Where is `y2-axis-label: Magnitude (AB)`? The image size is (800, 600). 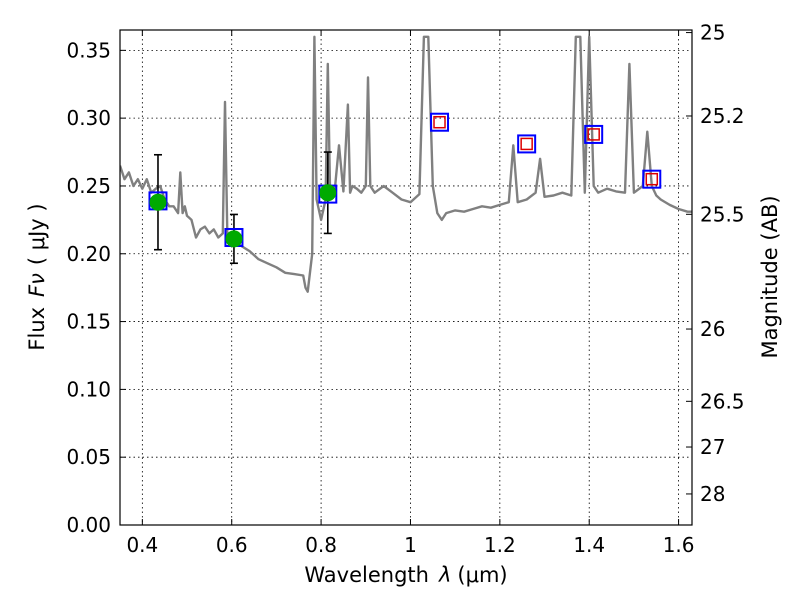 y2-axis-label: Magnitude (AB) is located at coordinates (770, 276).